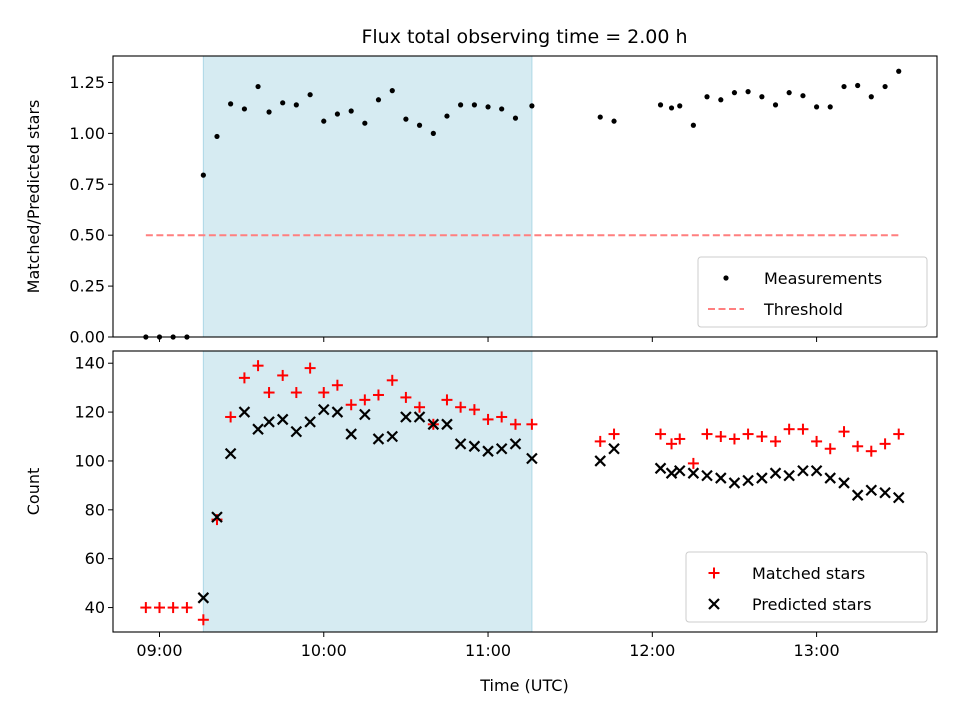 The width and height of the screenshot is (960, 720). I want to click on legend-entry: Measurements, so click(802, 278).